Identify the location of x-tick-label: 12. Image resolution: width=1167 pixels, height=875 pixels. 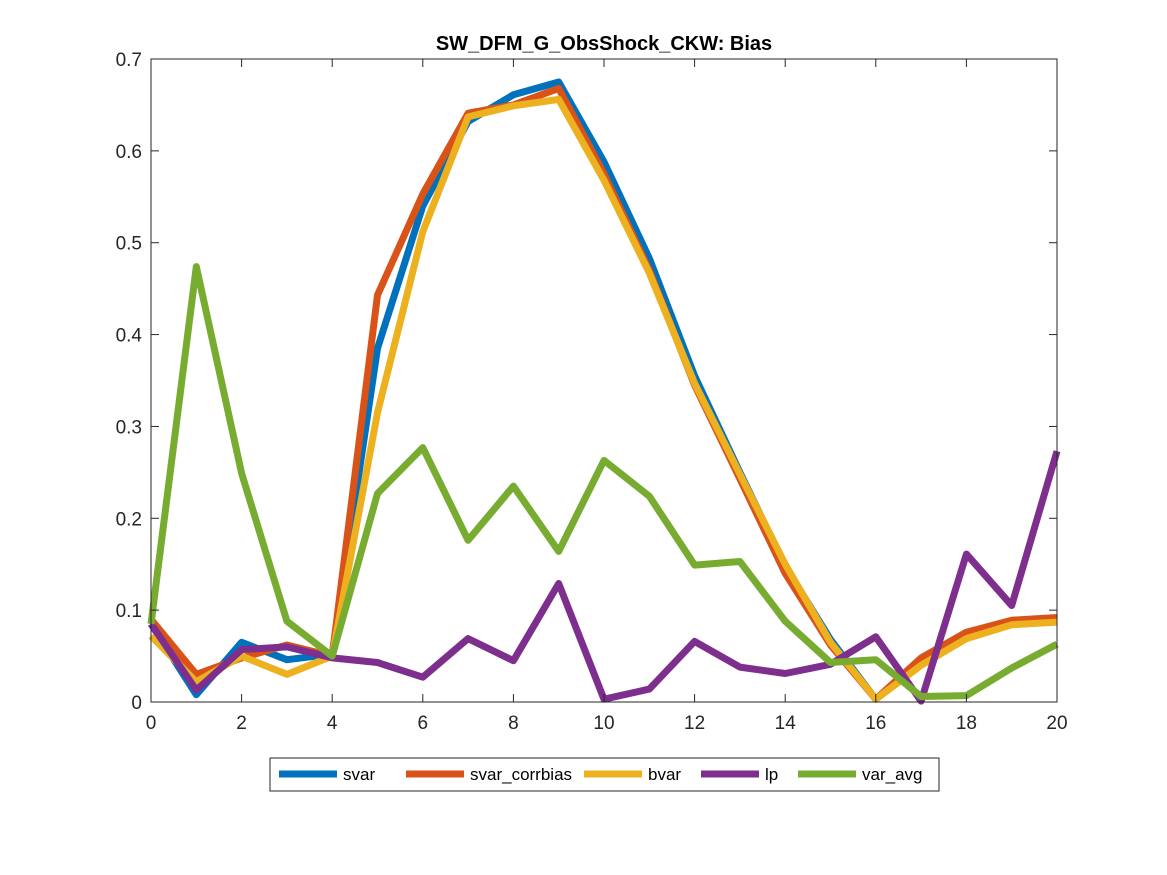
(694, 723).